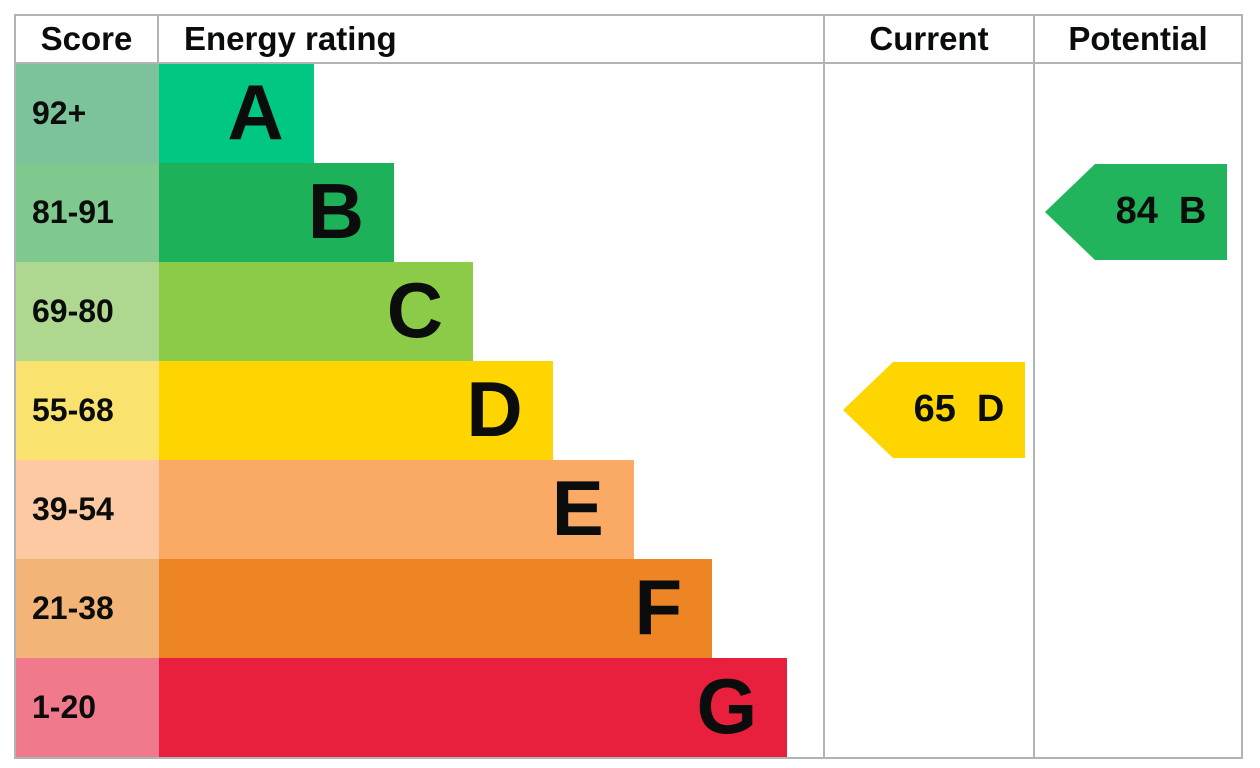 This screenshot has width=1260, height=768. What do you see at coordinates (277, 212) in the screenshot?
I see `band-bar-b: B` at bounding box center [277, 212].